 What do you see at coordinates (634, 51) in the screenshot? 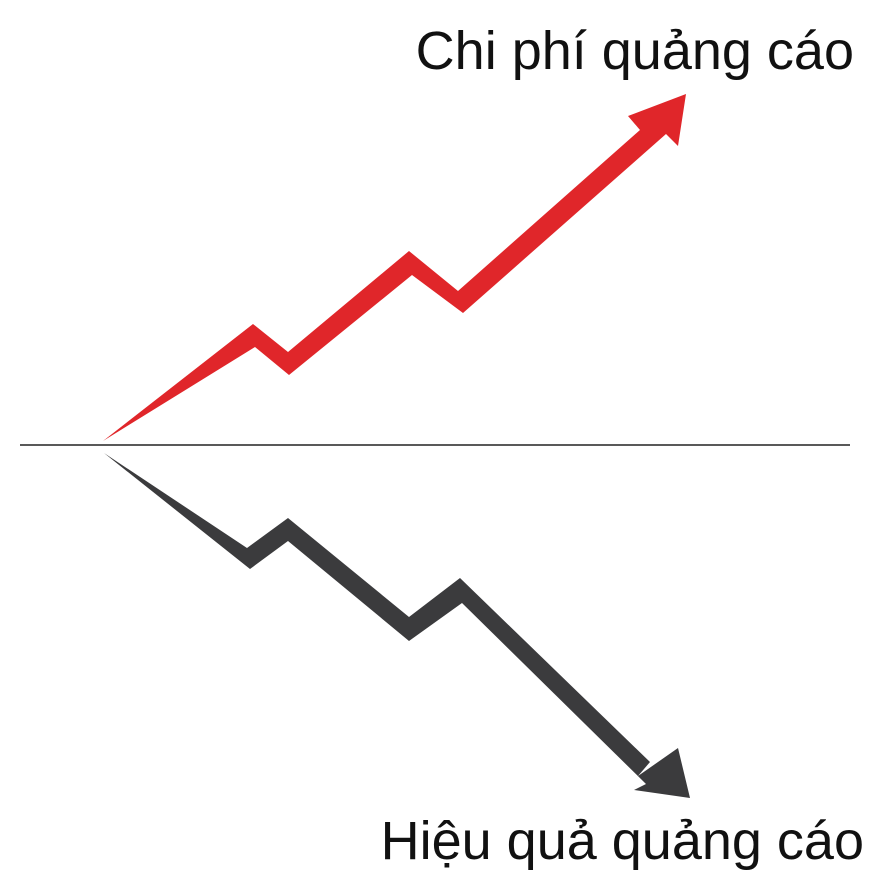
I see `advertising-cost-label: Chi phí quảng cáo` at bounding box center [634, 51].